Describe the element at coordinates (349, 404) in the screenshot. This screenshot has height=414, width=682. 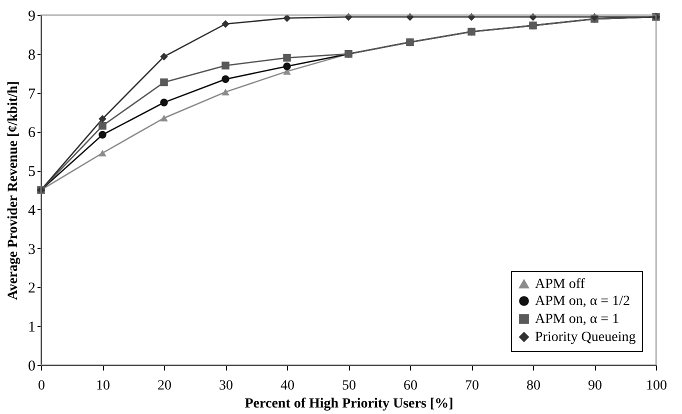
I see `x-axis-title: Percent of High Priority Users [%]` at that location.